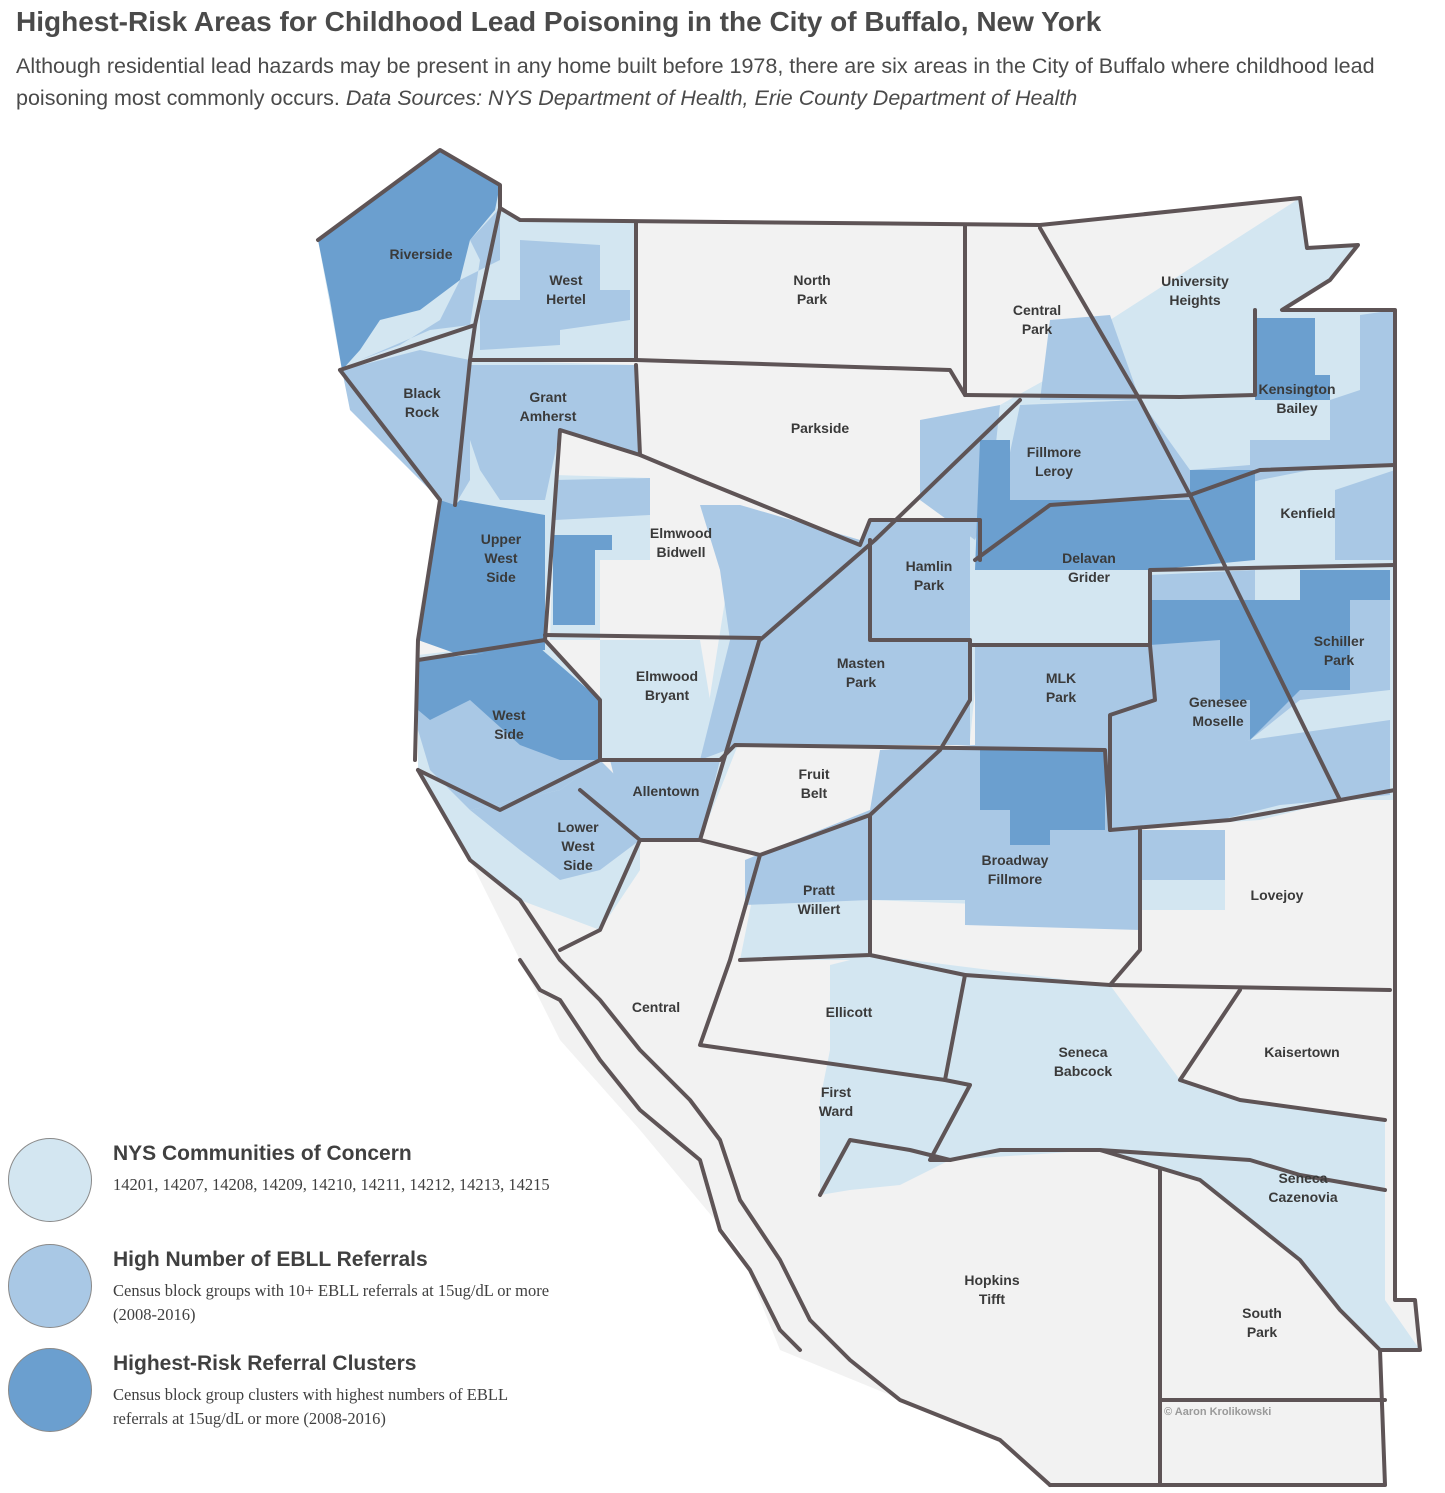 Image resolution: width=1445 pixels, height=1493 pixels. I want to click on label-hamlin-park: Hamlin Park, so click(929, 575).